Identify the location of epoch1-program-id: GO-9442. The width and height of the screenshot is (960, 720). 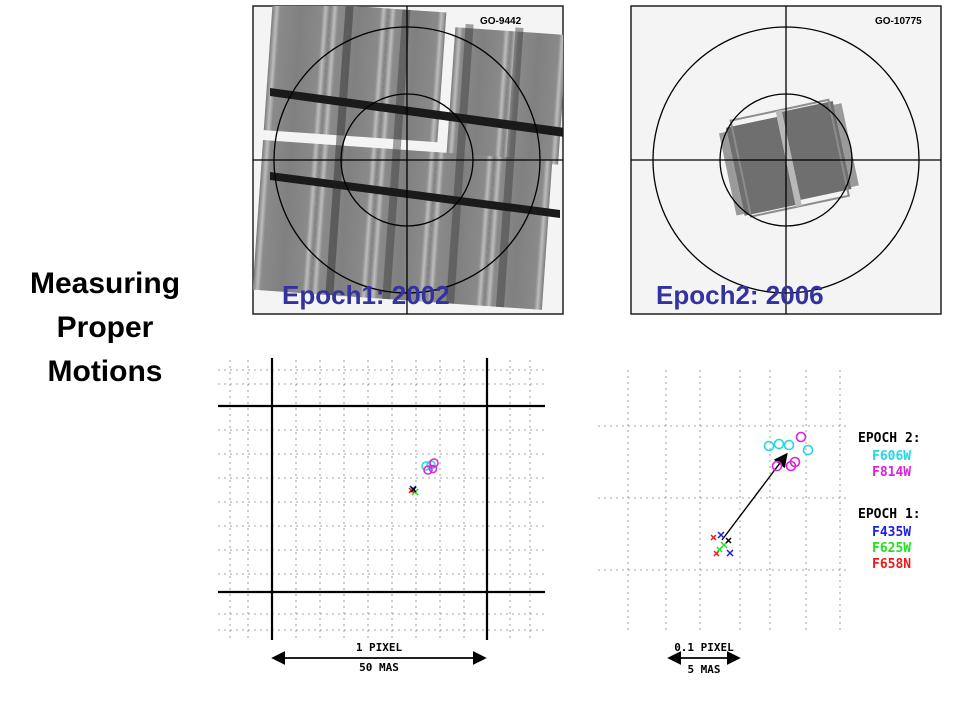
(501, 21).